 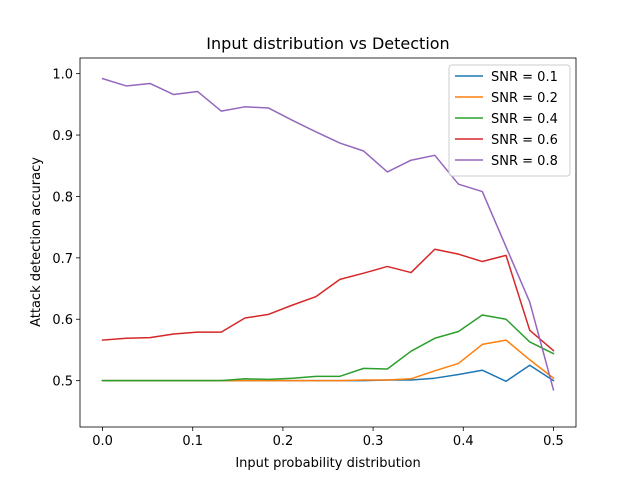 What do you see at coordinates (102, 441) in the screenshot?
I see `x-tick-label: 0.0` at bounding box center [102, 441].